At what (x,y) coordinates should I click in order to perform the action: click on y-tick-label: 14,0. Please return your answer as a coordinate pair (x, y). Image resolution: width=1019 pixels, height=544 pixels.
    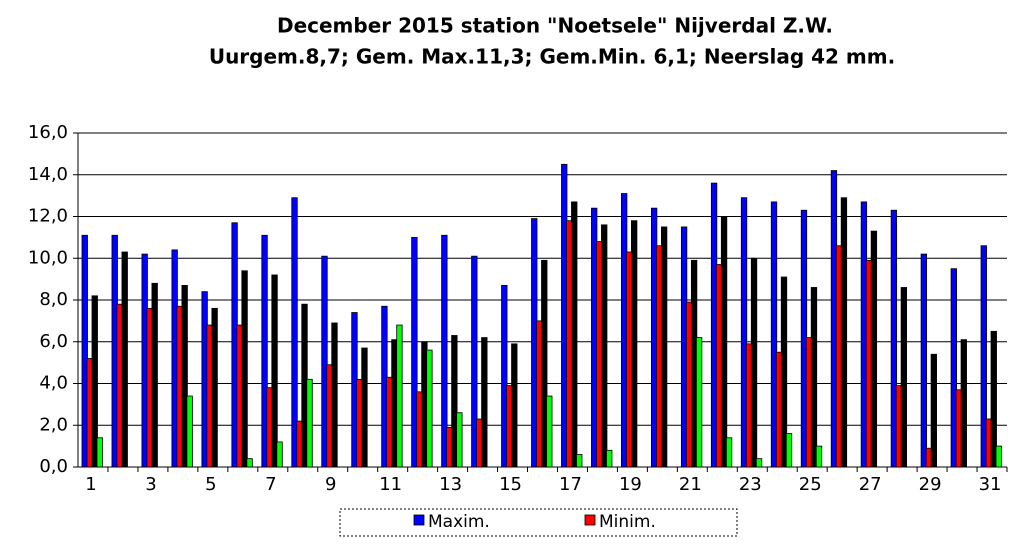
    Looking at the image, I should click on (48, 174).